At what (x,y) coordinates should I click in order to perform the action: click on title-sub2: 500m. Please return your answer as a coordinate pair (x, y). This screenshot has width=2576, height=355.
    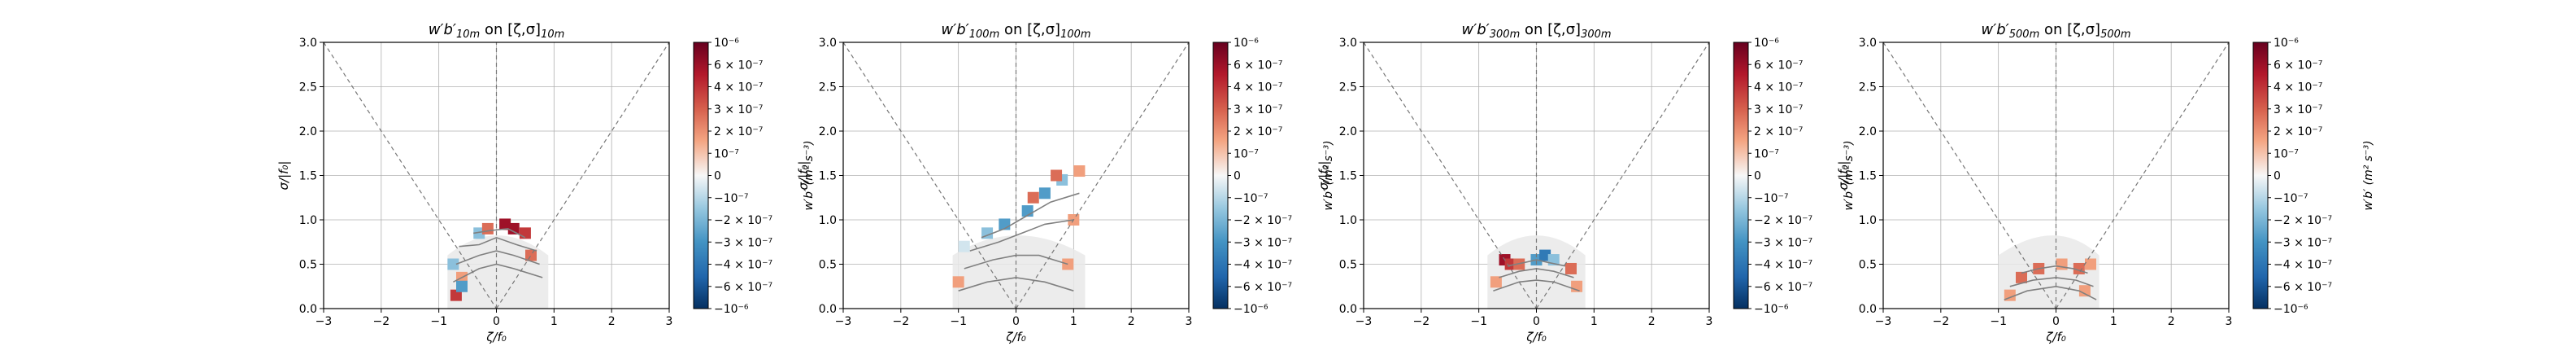
    Looking at the image, I should click on (2115, 34).